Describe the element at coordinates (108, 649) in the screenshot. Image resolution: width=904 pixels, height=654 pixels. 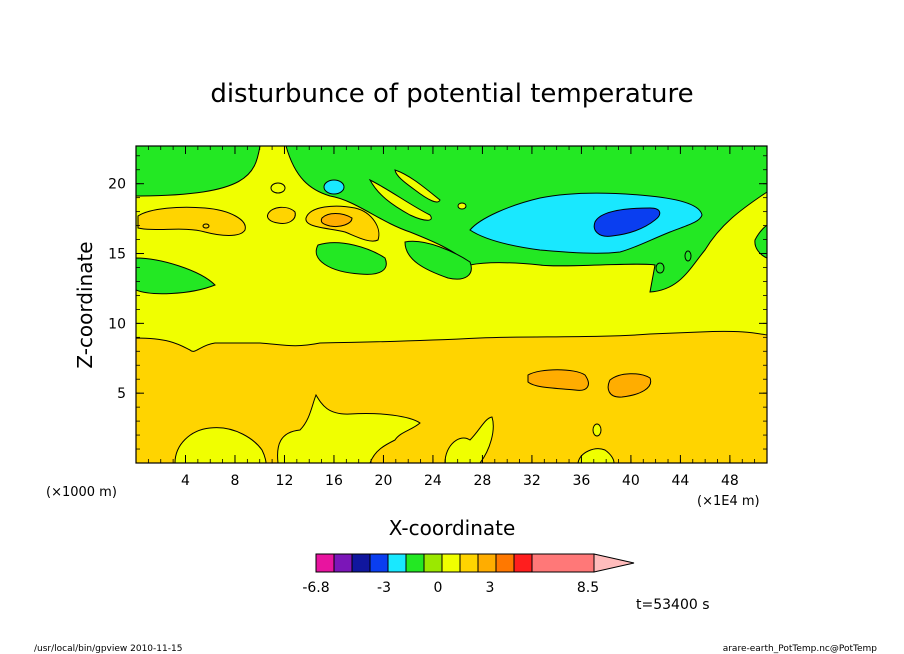
I see `footer-left-text: /usr/local/bin/gpview 2010-11-15` at that location.